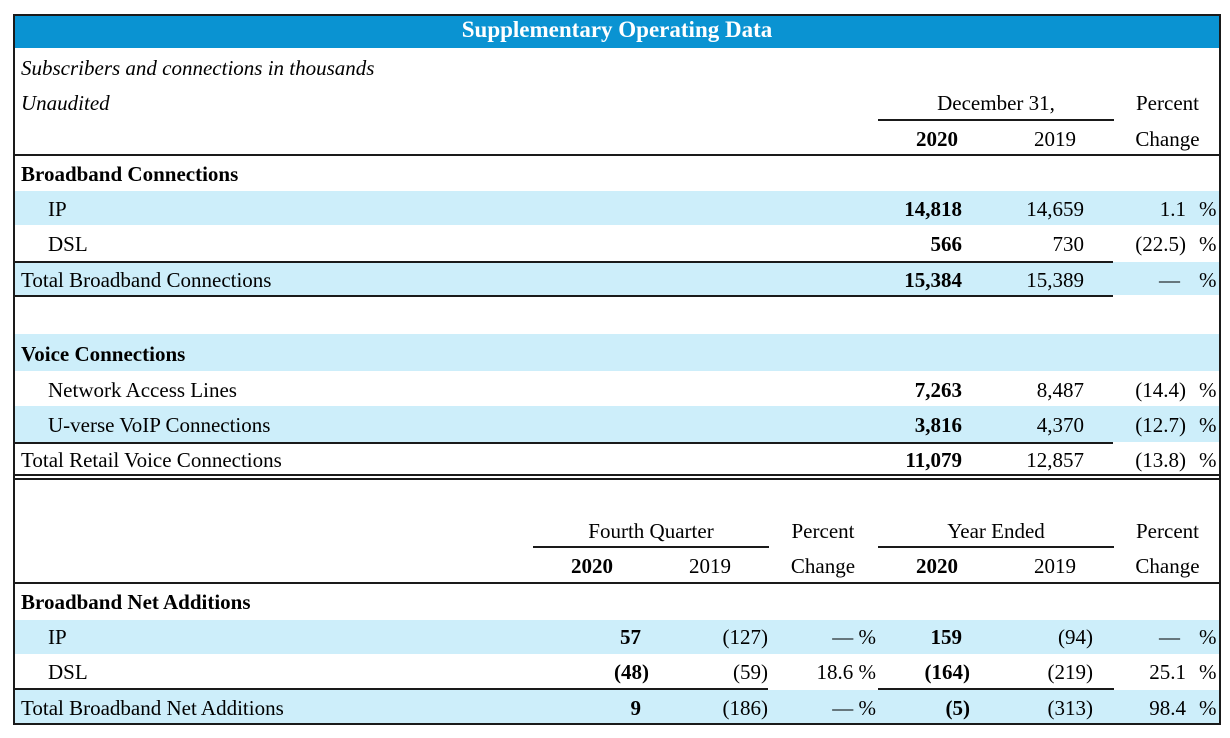 The height and width of the screenshot is (738, 1230). I want to click on row-prior: 730, so click(1068, 244).